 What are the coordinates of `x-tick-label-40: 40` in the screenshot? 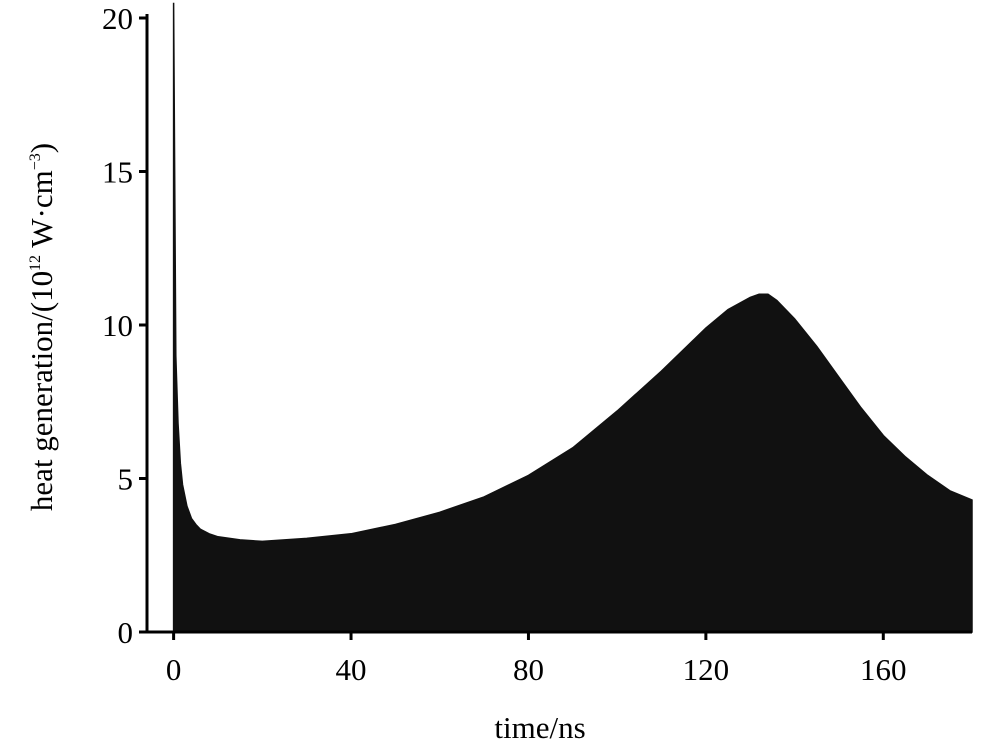 It's located at (351, 669).